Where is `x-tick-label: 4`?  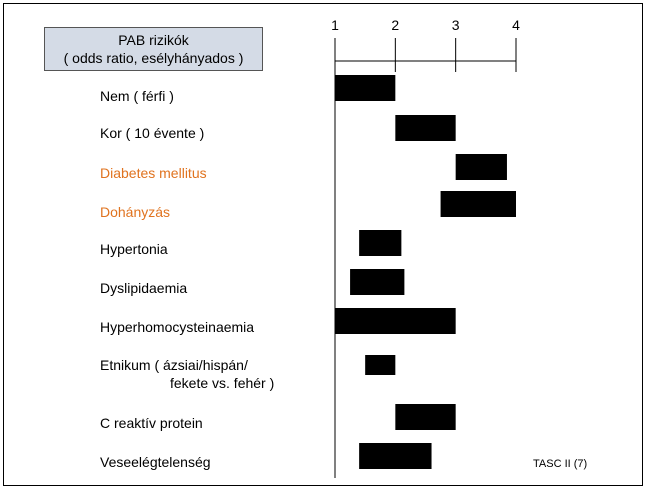 x-tick-label: 4 is located at coordinates (516, 25).